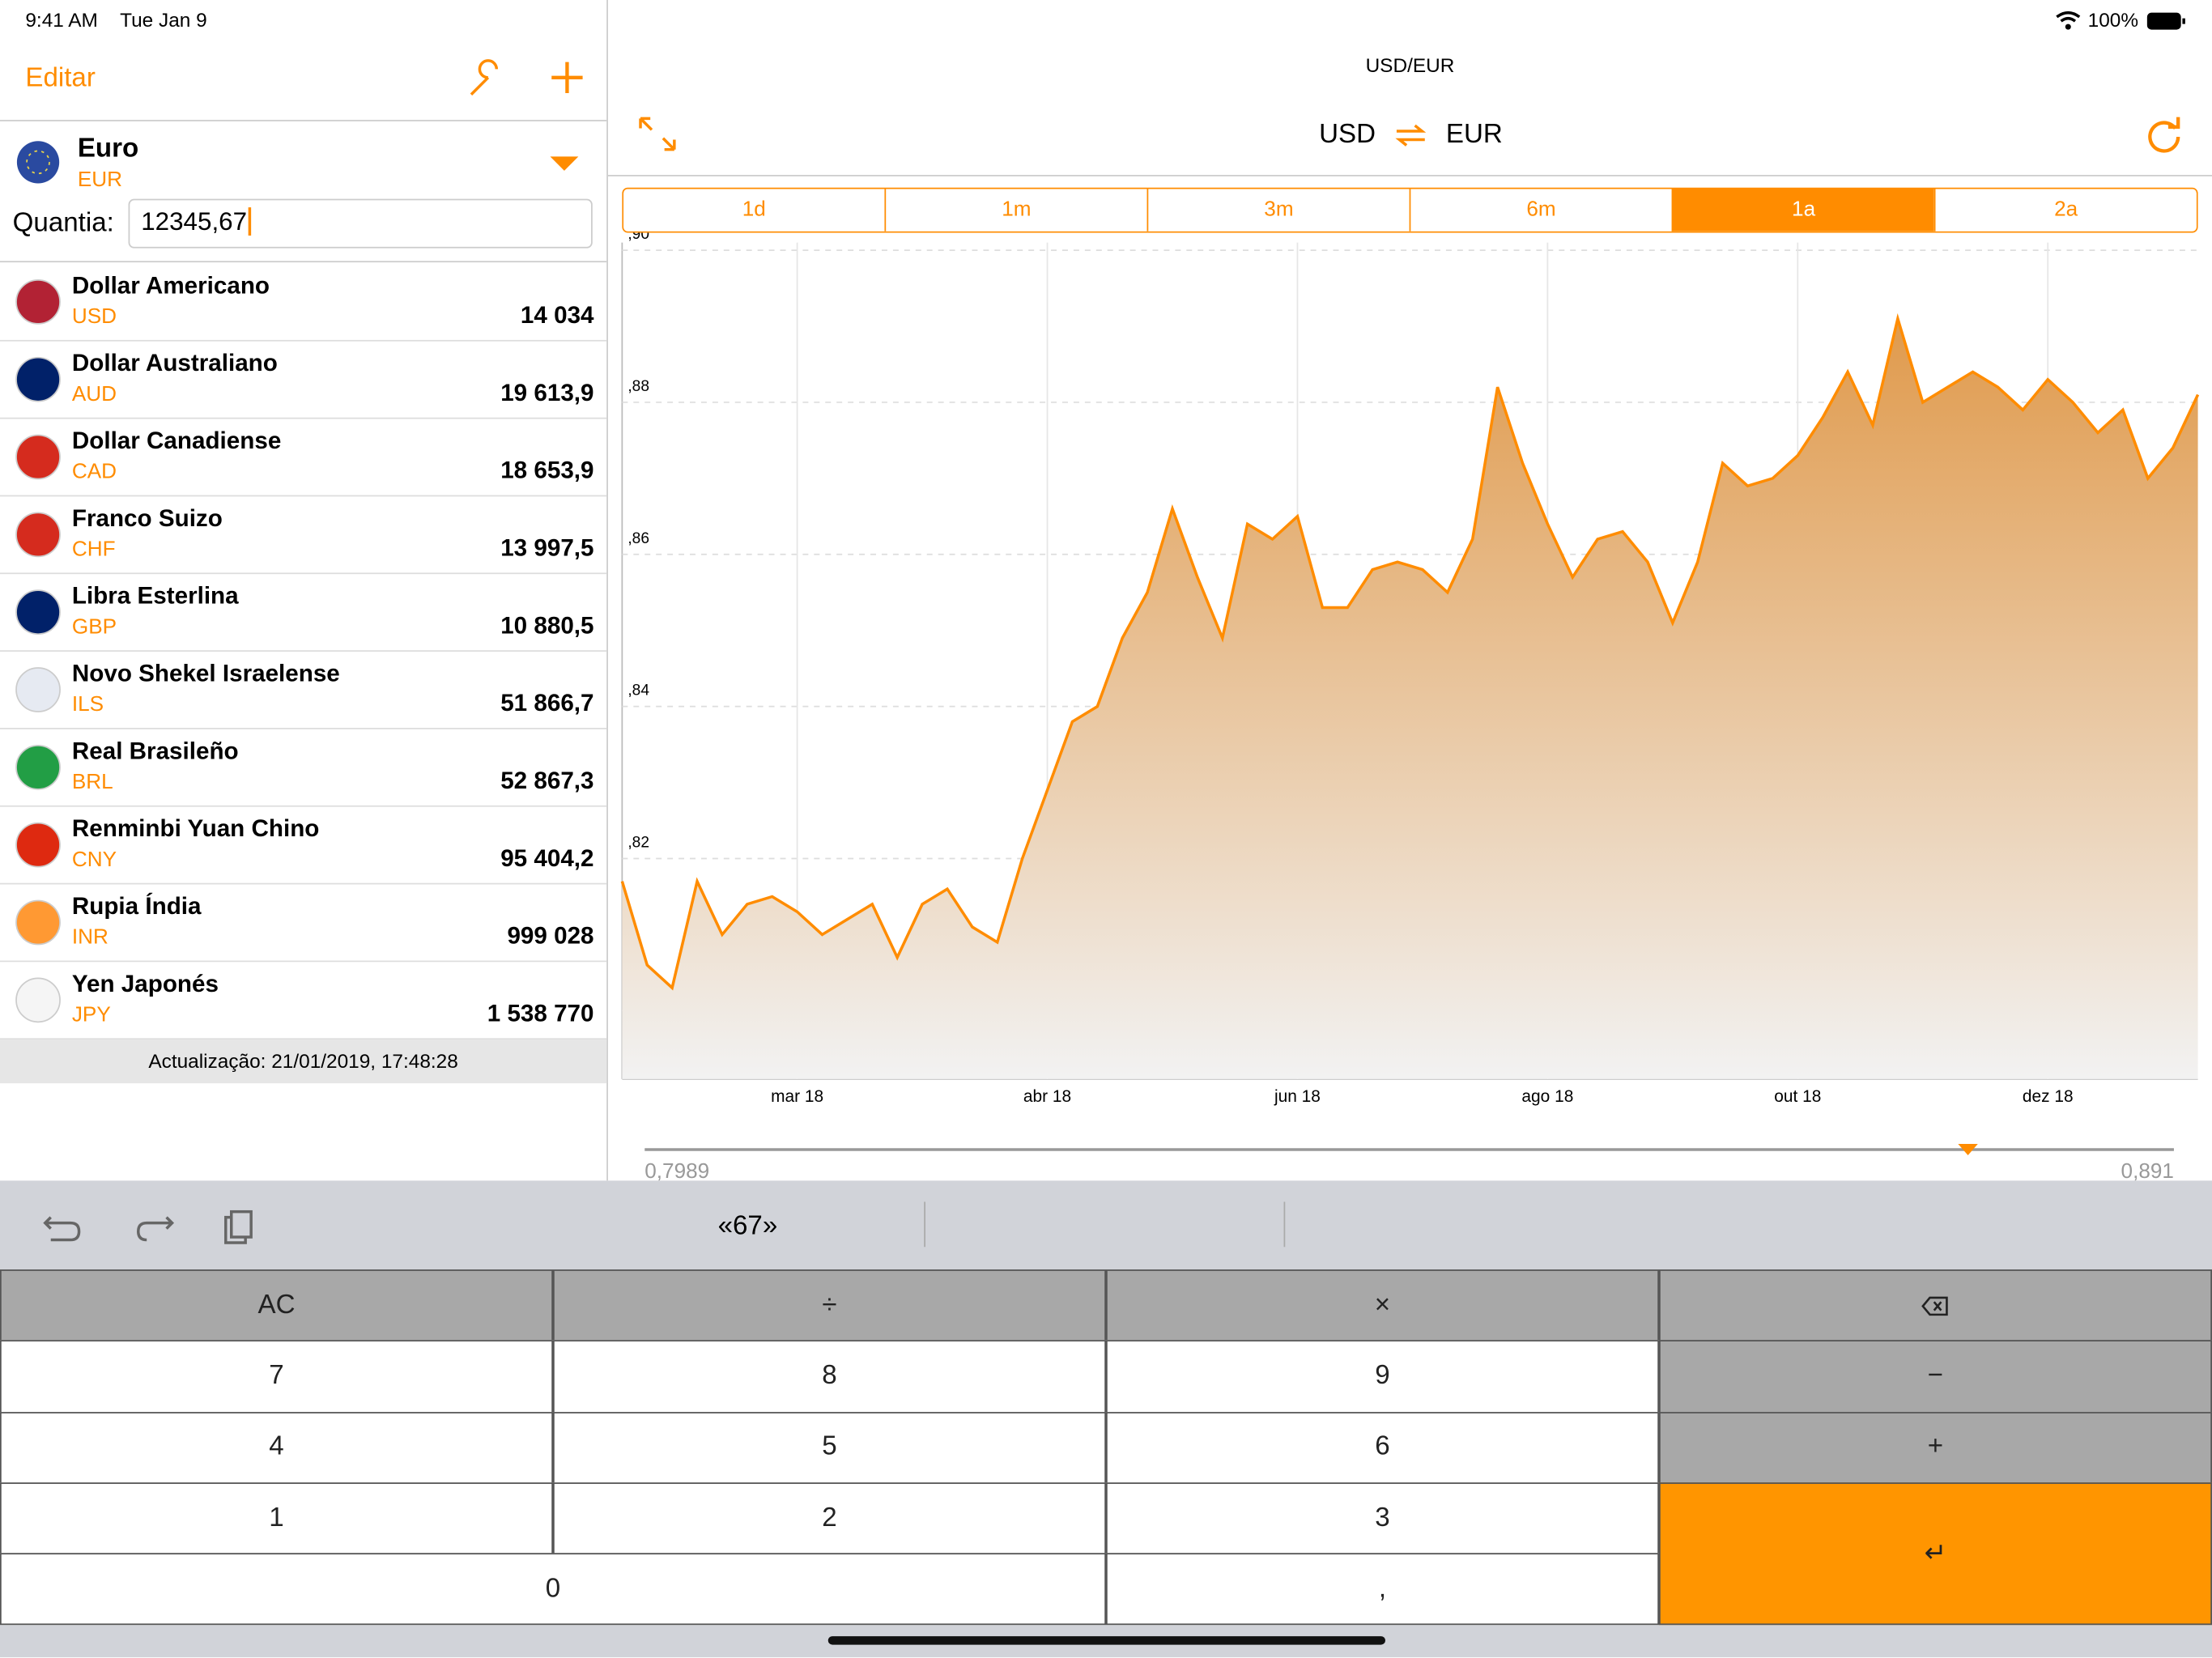 The image size is (2212, 1658). I want to click on slider-max: 0,891, so click(2148, 1170).